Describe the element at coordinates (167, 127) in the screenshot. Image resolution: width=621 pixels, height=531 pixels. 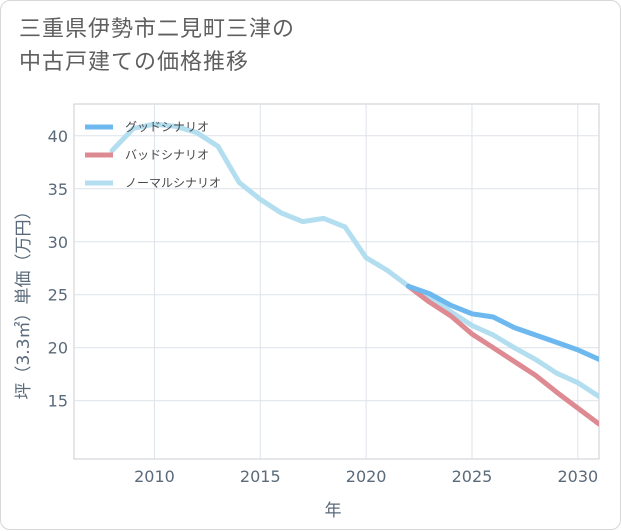
I see `legend-label: グッドシナリオ` at that location.